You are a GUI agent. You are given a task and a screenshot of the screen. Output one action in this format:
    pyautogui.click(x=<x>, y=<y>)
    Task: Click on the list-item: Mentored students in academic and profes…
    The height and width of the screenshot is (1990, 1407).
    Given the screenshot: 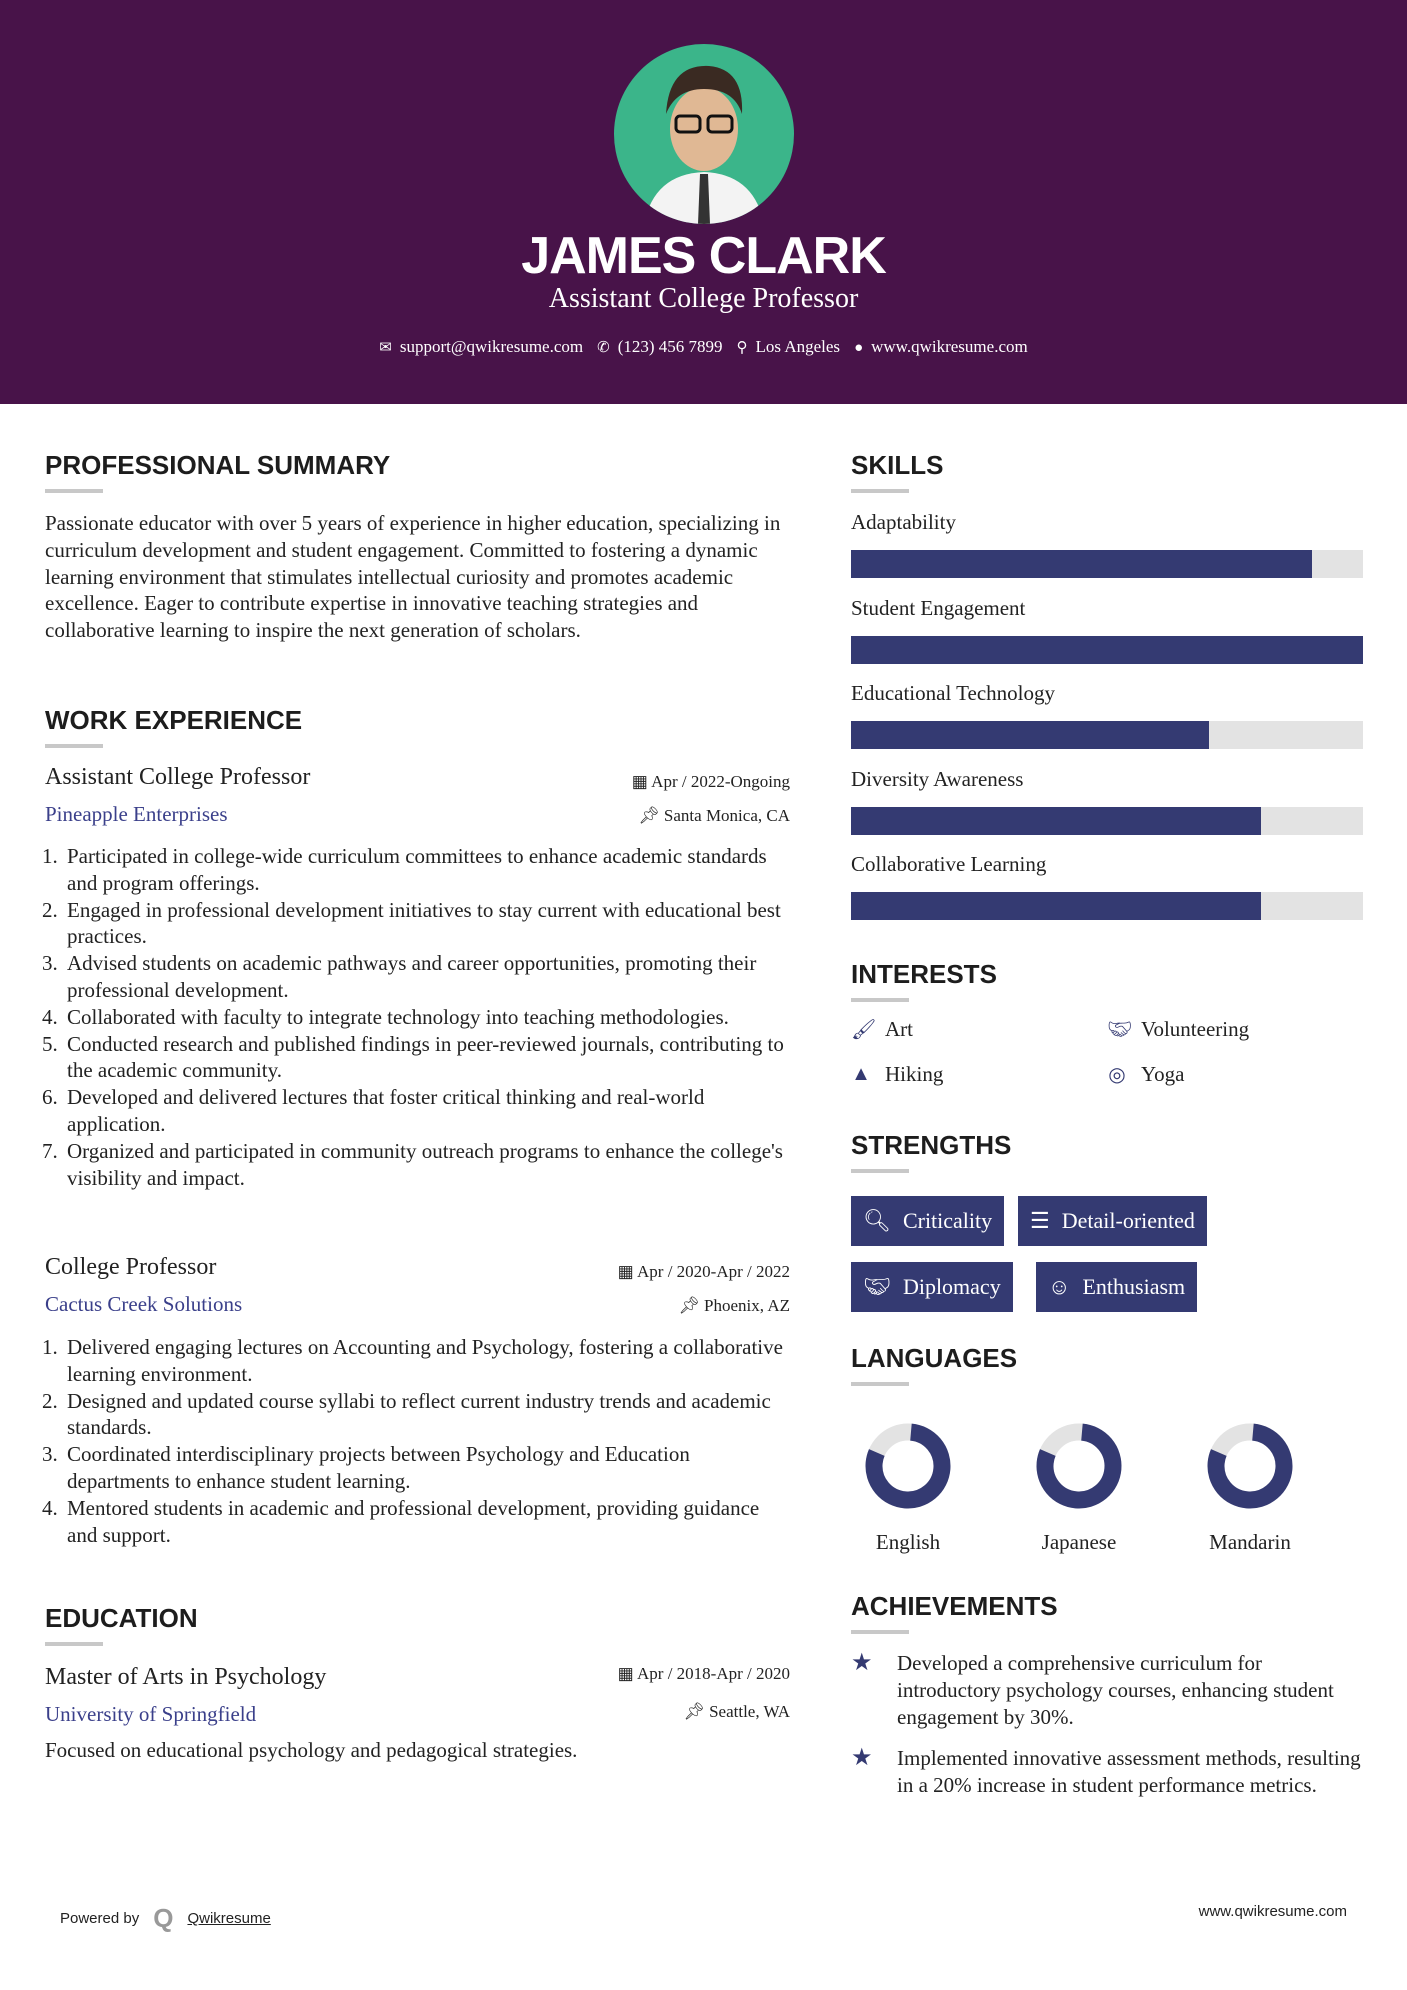 What is the action you would take?
    pyautogui.click(x=426, y=1522)
    